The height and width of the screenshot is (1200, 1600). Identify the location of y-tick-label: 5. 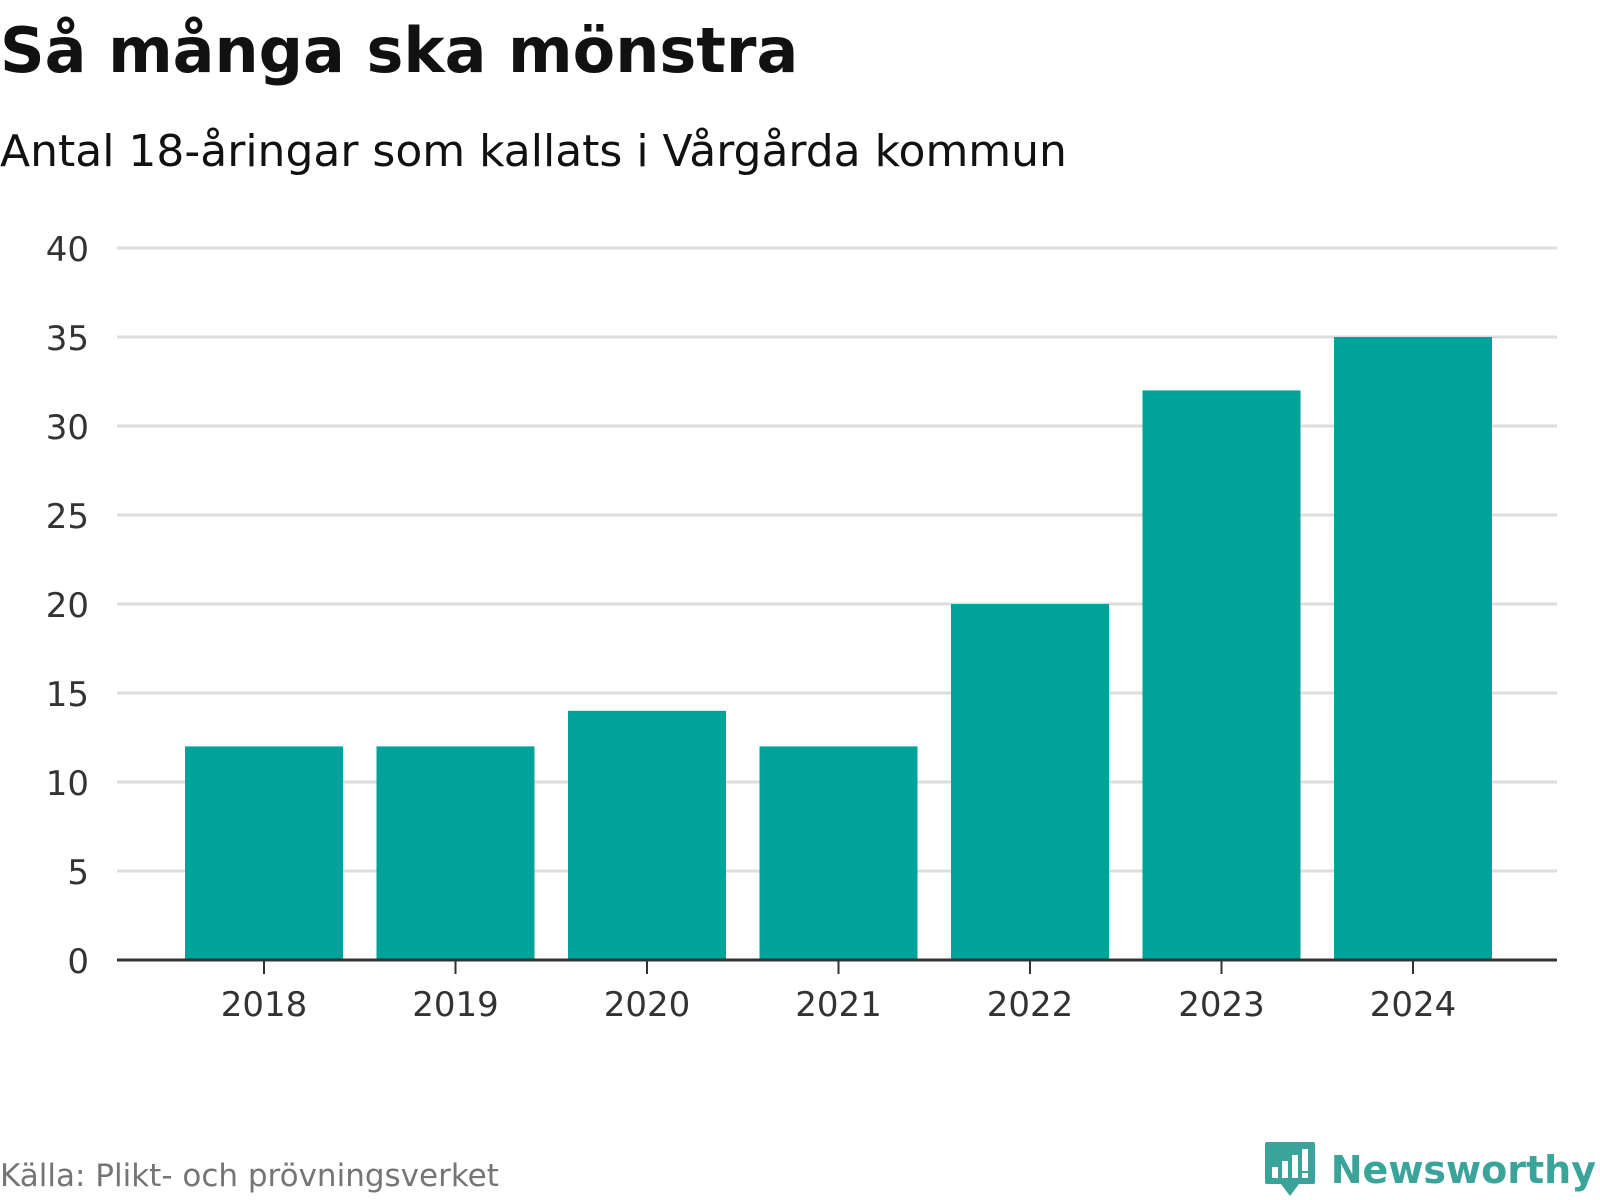
(78, 873).